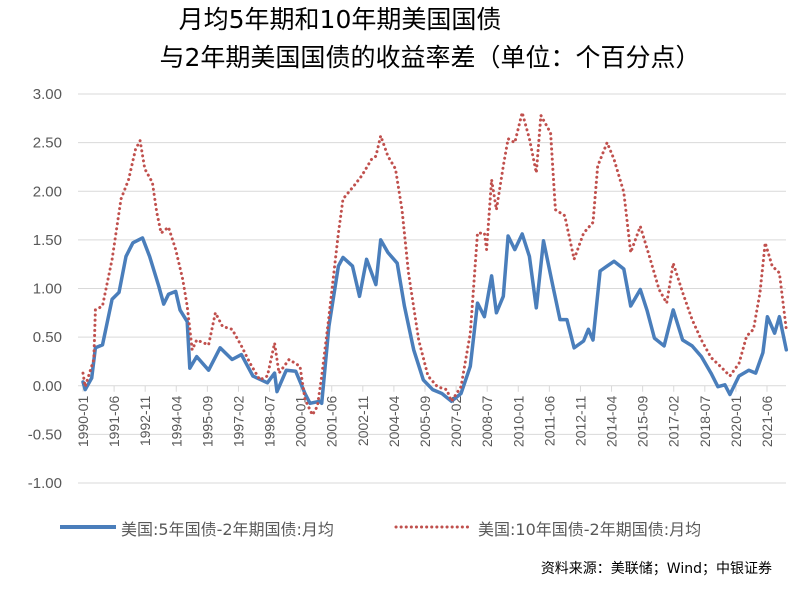 The height and width of the screenshot is (593, 800). I want to click on x-tick-label: 2014-04, so click(612, 422).